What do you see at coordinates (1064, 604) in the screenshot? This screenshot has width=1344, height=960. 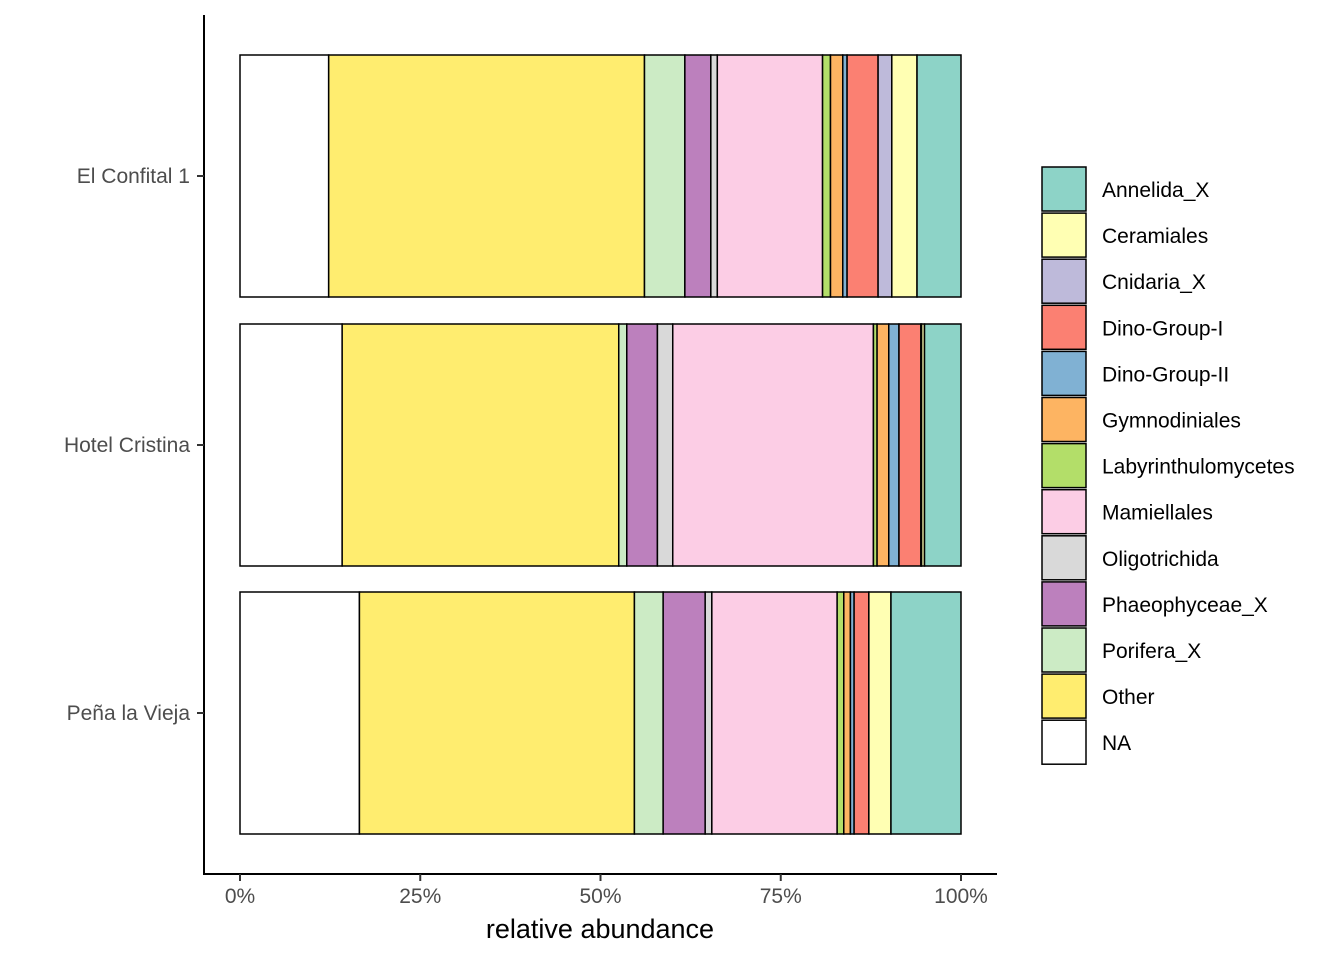 I see `legend-key-phaeophyceae-x` at bounding box center [1064, 604].